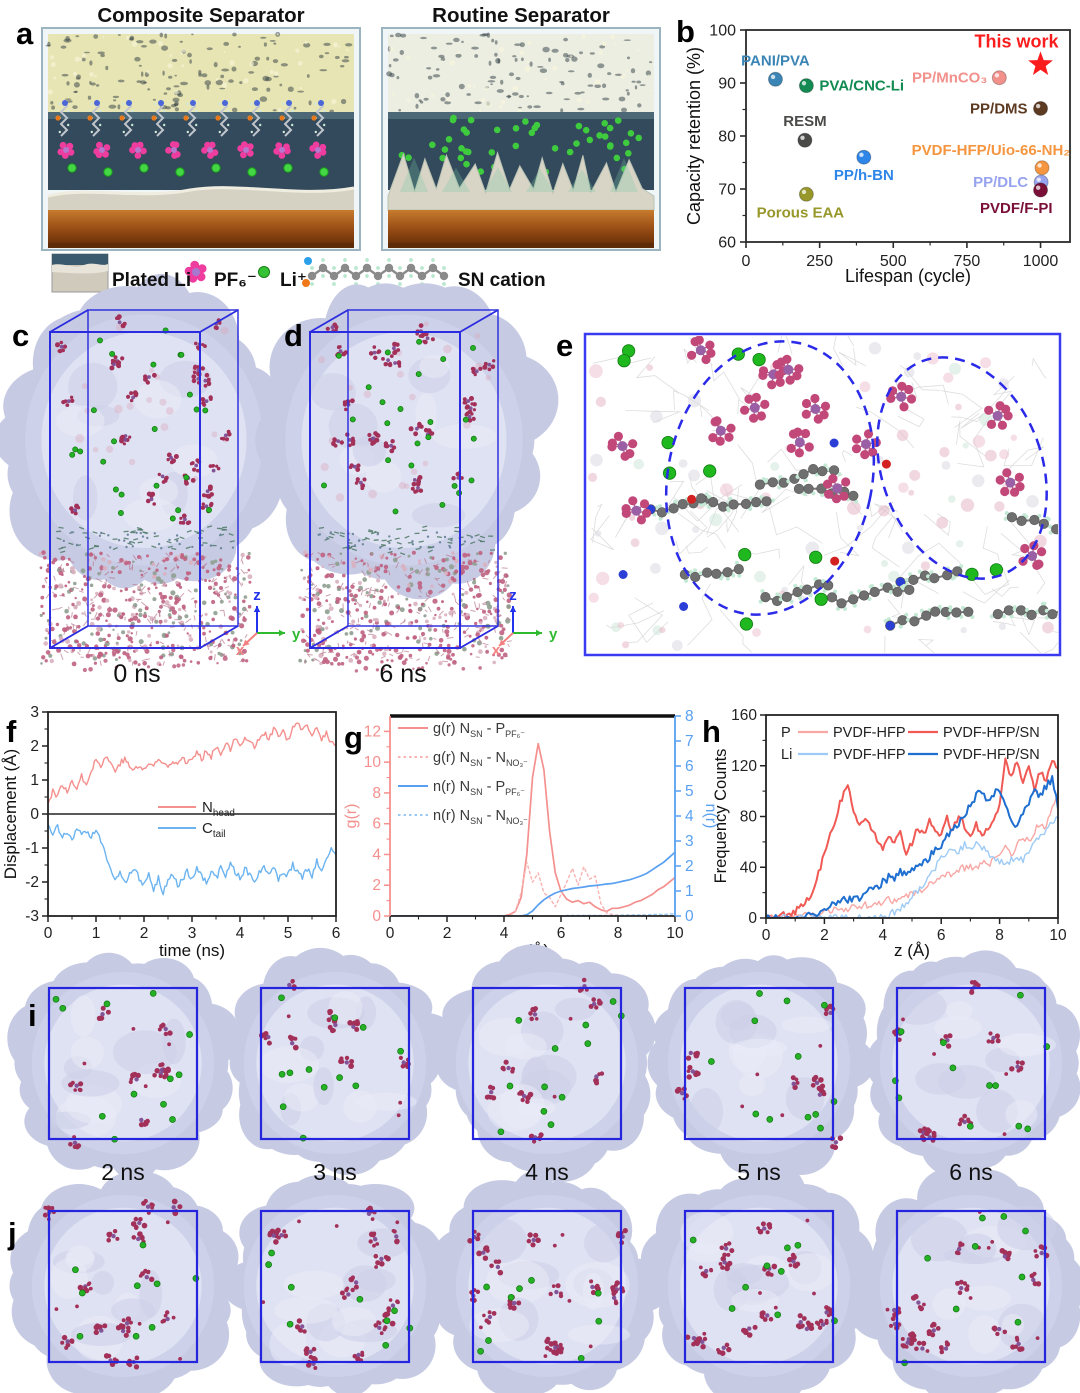  Describe the element at coordinates (32, 882) in the screenshot. I see `svg-text: -2` at that location.